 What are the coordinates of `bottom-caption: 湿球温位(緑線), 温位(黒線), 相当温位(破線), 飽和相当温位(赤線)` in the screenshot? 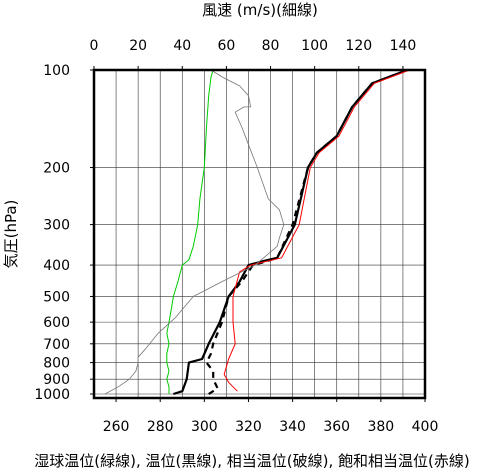 It's located at (251, 461).